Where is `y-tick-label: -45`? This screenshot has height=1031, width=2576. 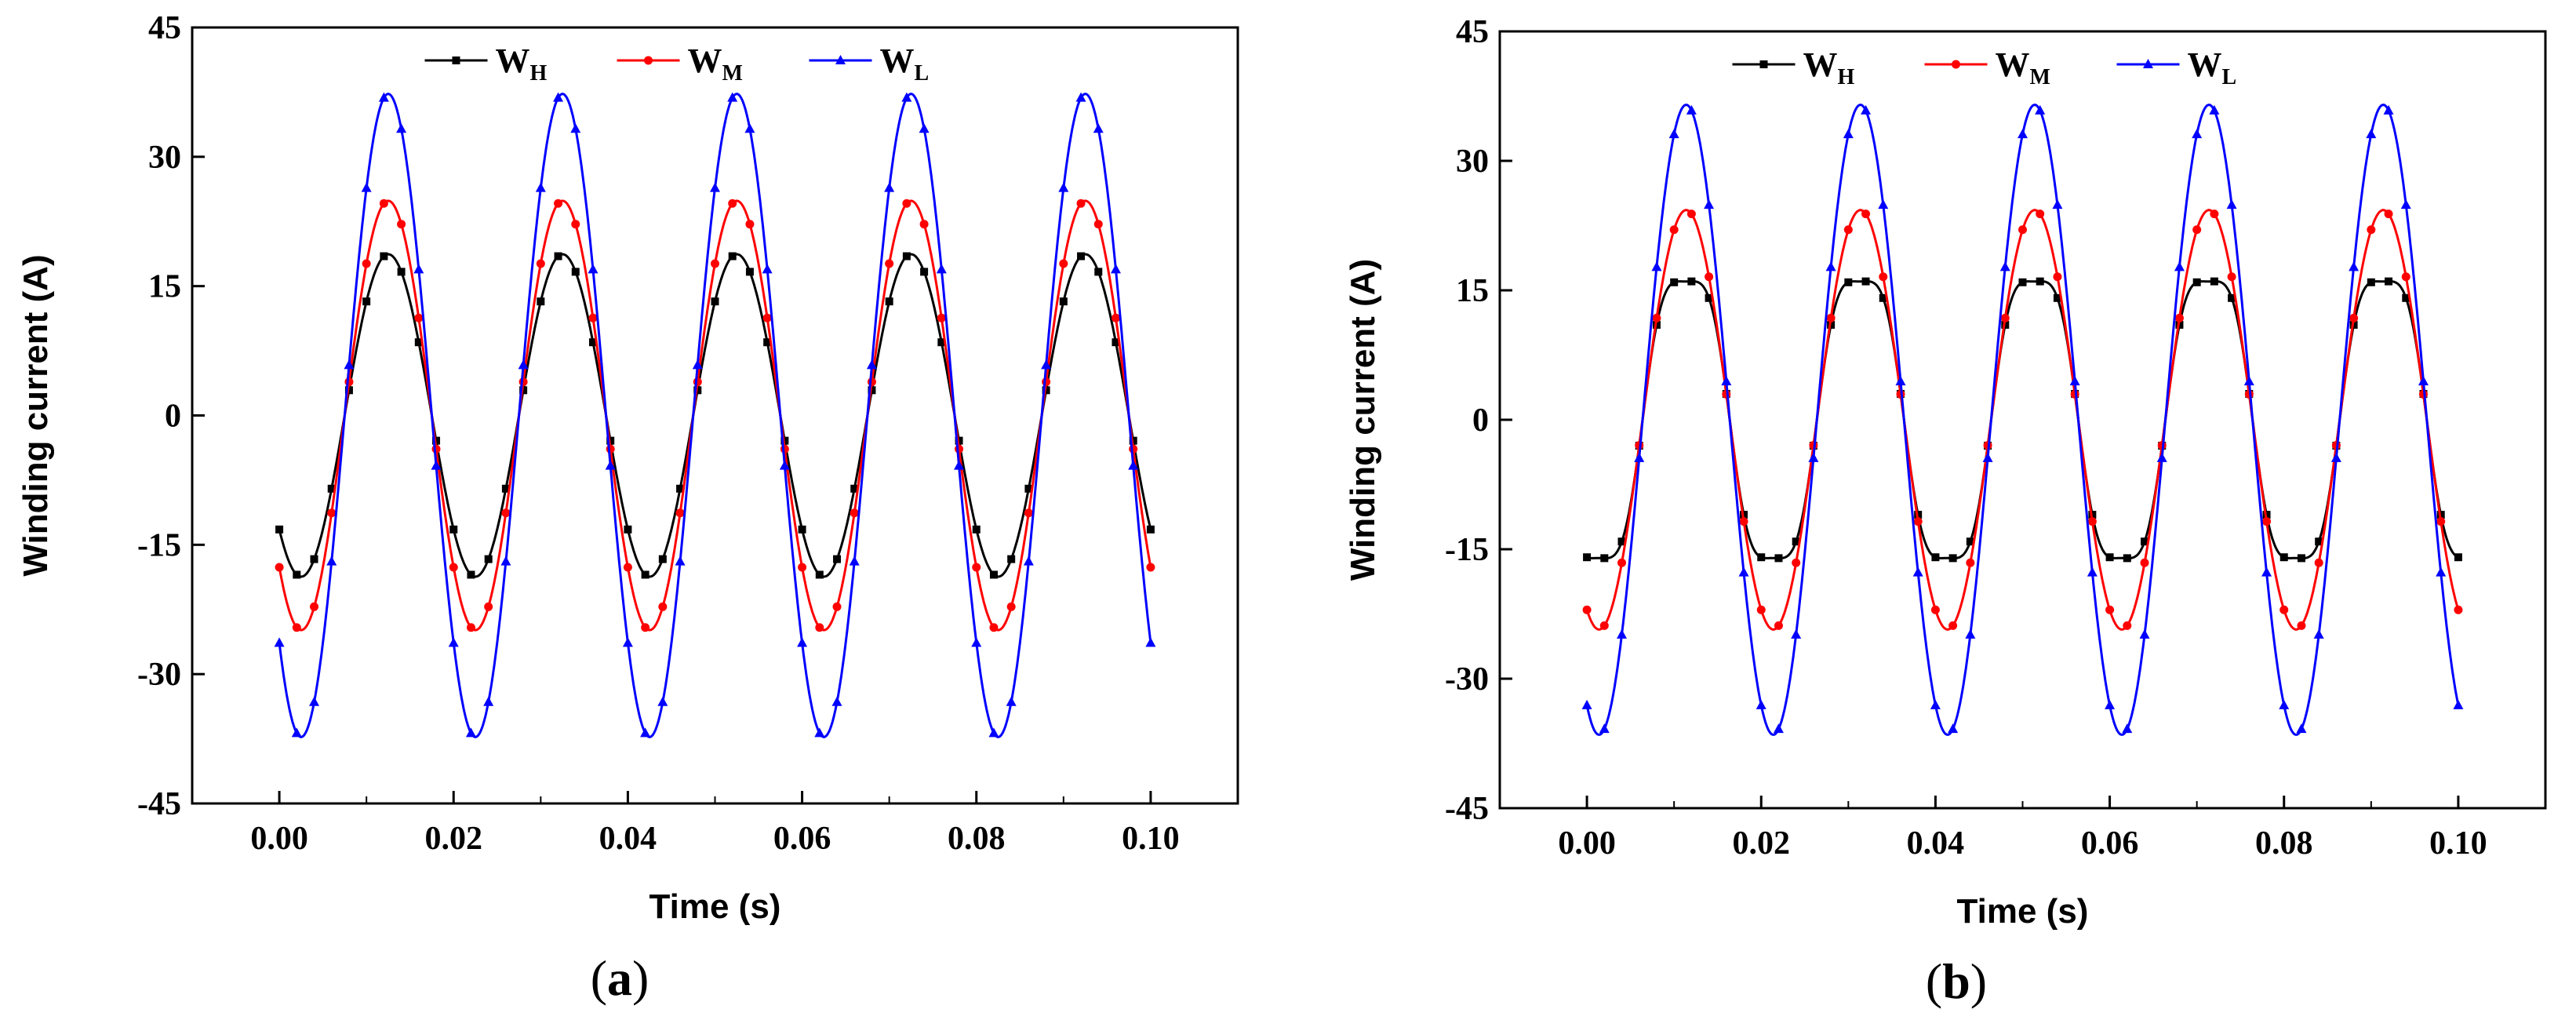 y-tick-label: -45 is located at coordinates (159, 804).